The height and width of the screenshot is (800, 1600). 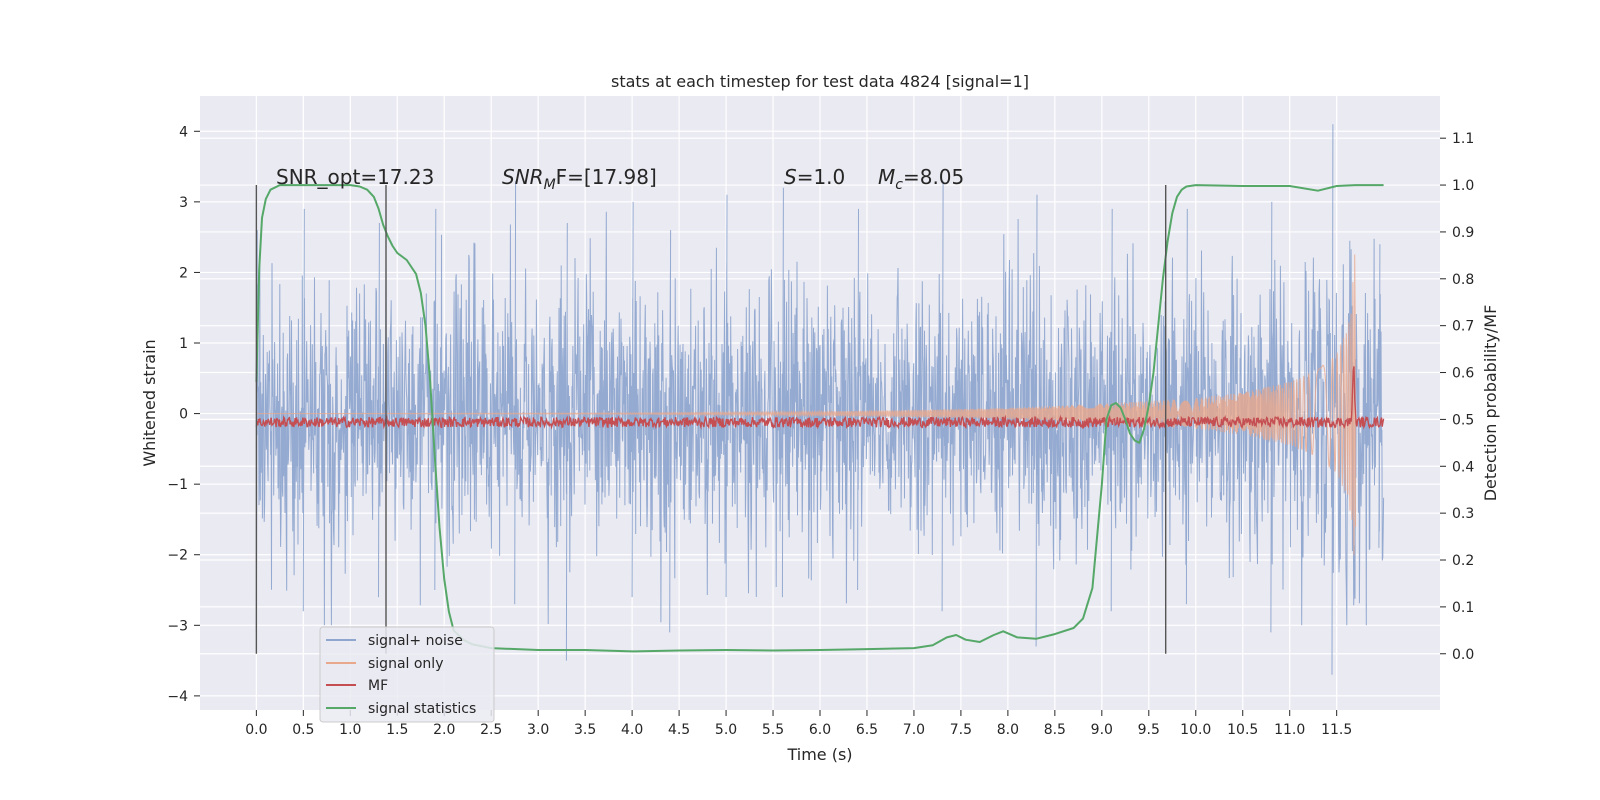 I want to click on y-right-tick-label-11: 1.1, so click(x=1463, y=139).